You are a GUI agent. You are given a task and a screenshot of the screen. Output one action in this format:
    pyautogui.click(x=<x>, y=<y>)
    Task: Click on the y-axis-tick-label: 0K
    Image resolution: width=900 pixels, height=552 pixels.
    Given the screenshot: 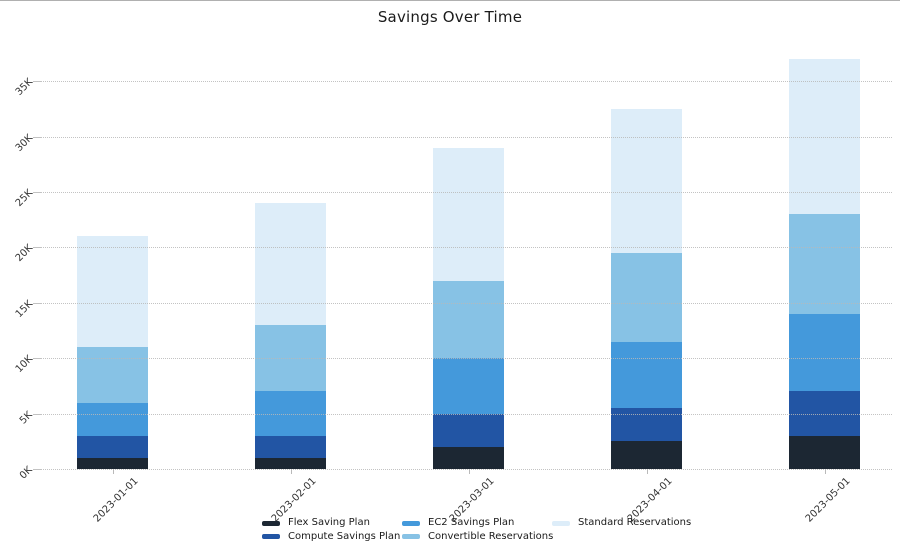 What is the action you would take?
    pyautogui.click(x=26, y=473)
    